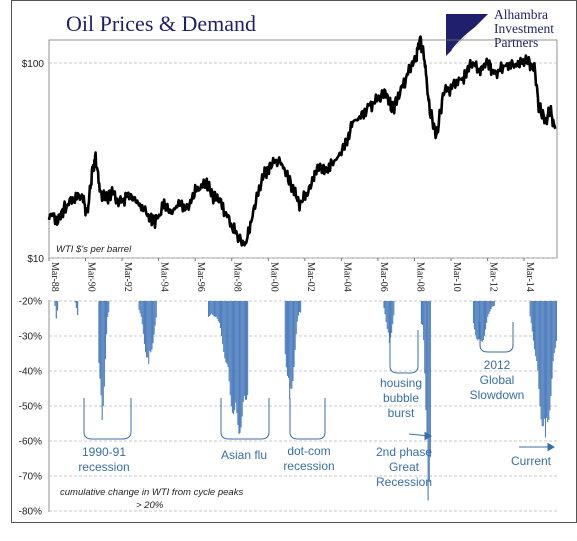 The height and width of the screenshot is (541, 577). Describe the element at coordinates (496, 337) in the screenshot. I see `bracket-2012` at that location.